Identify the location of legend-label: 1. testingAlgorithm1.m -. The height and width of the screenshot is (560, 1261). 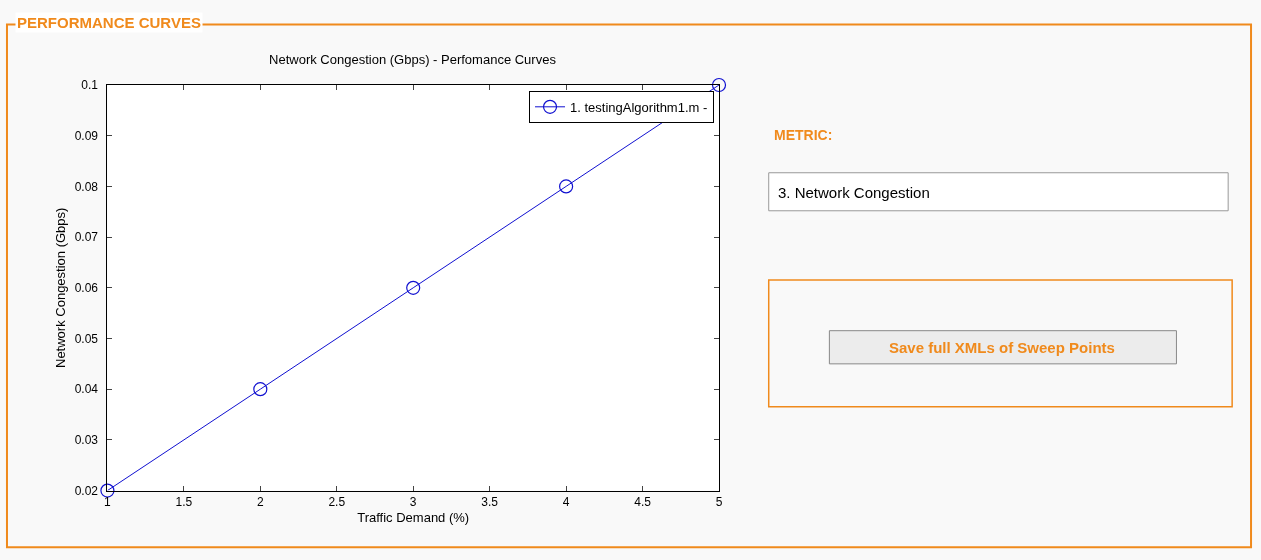
(639, 107).